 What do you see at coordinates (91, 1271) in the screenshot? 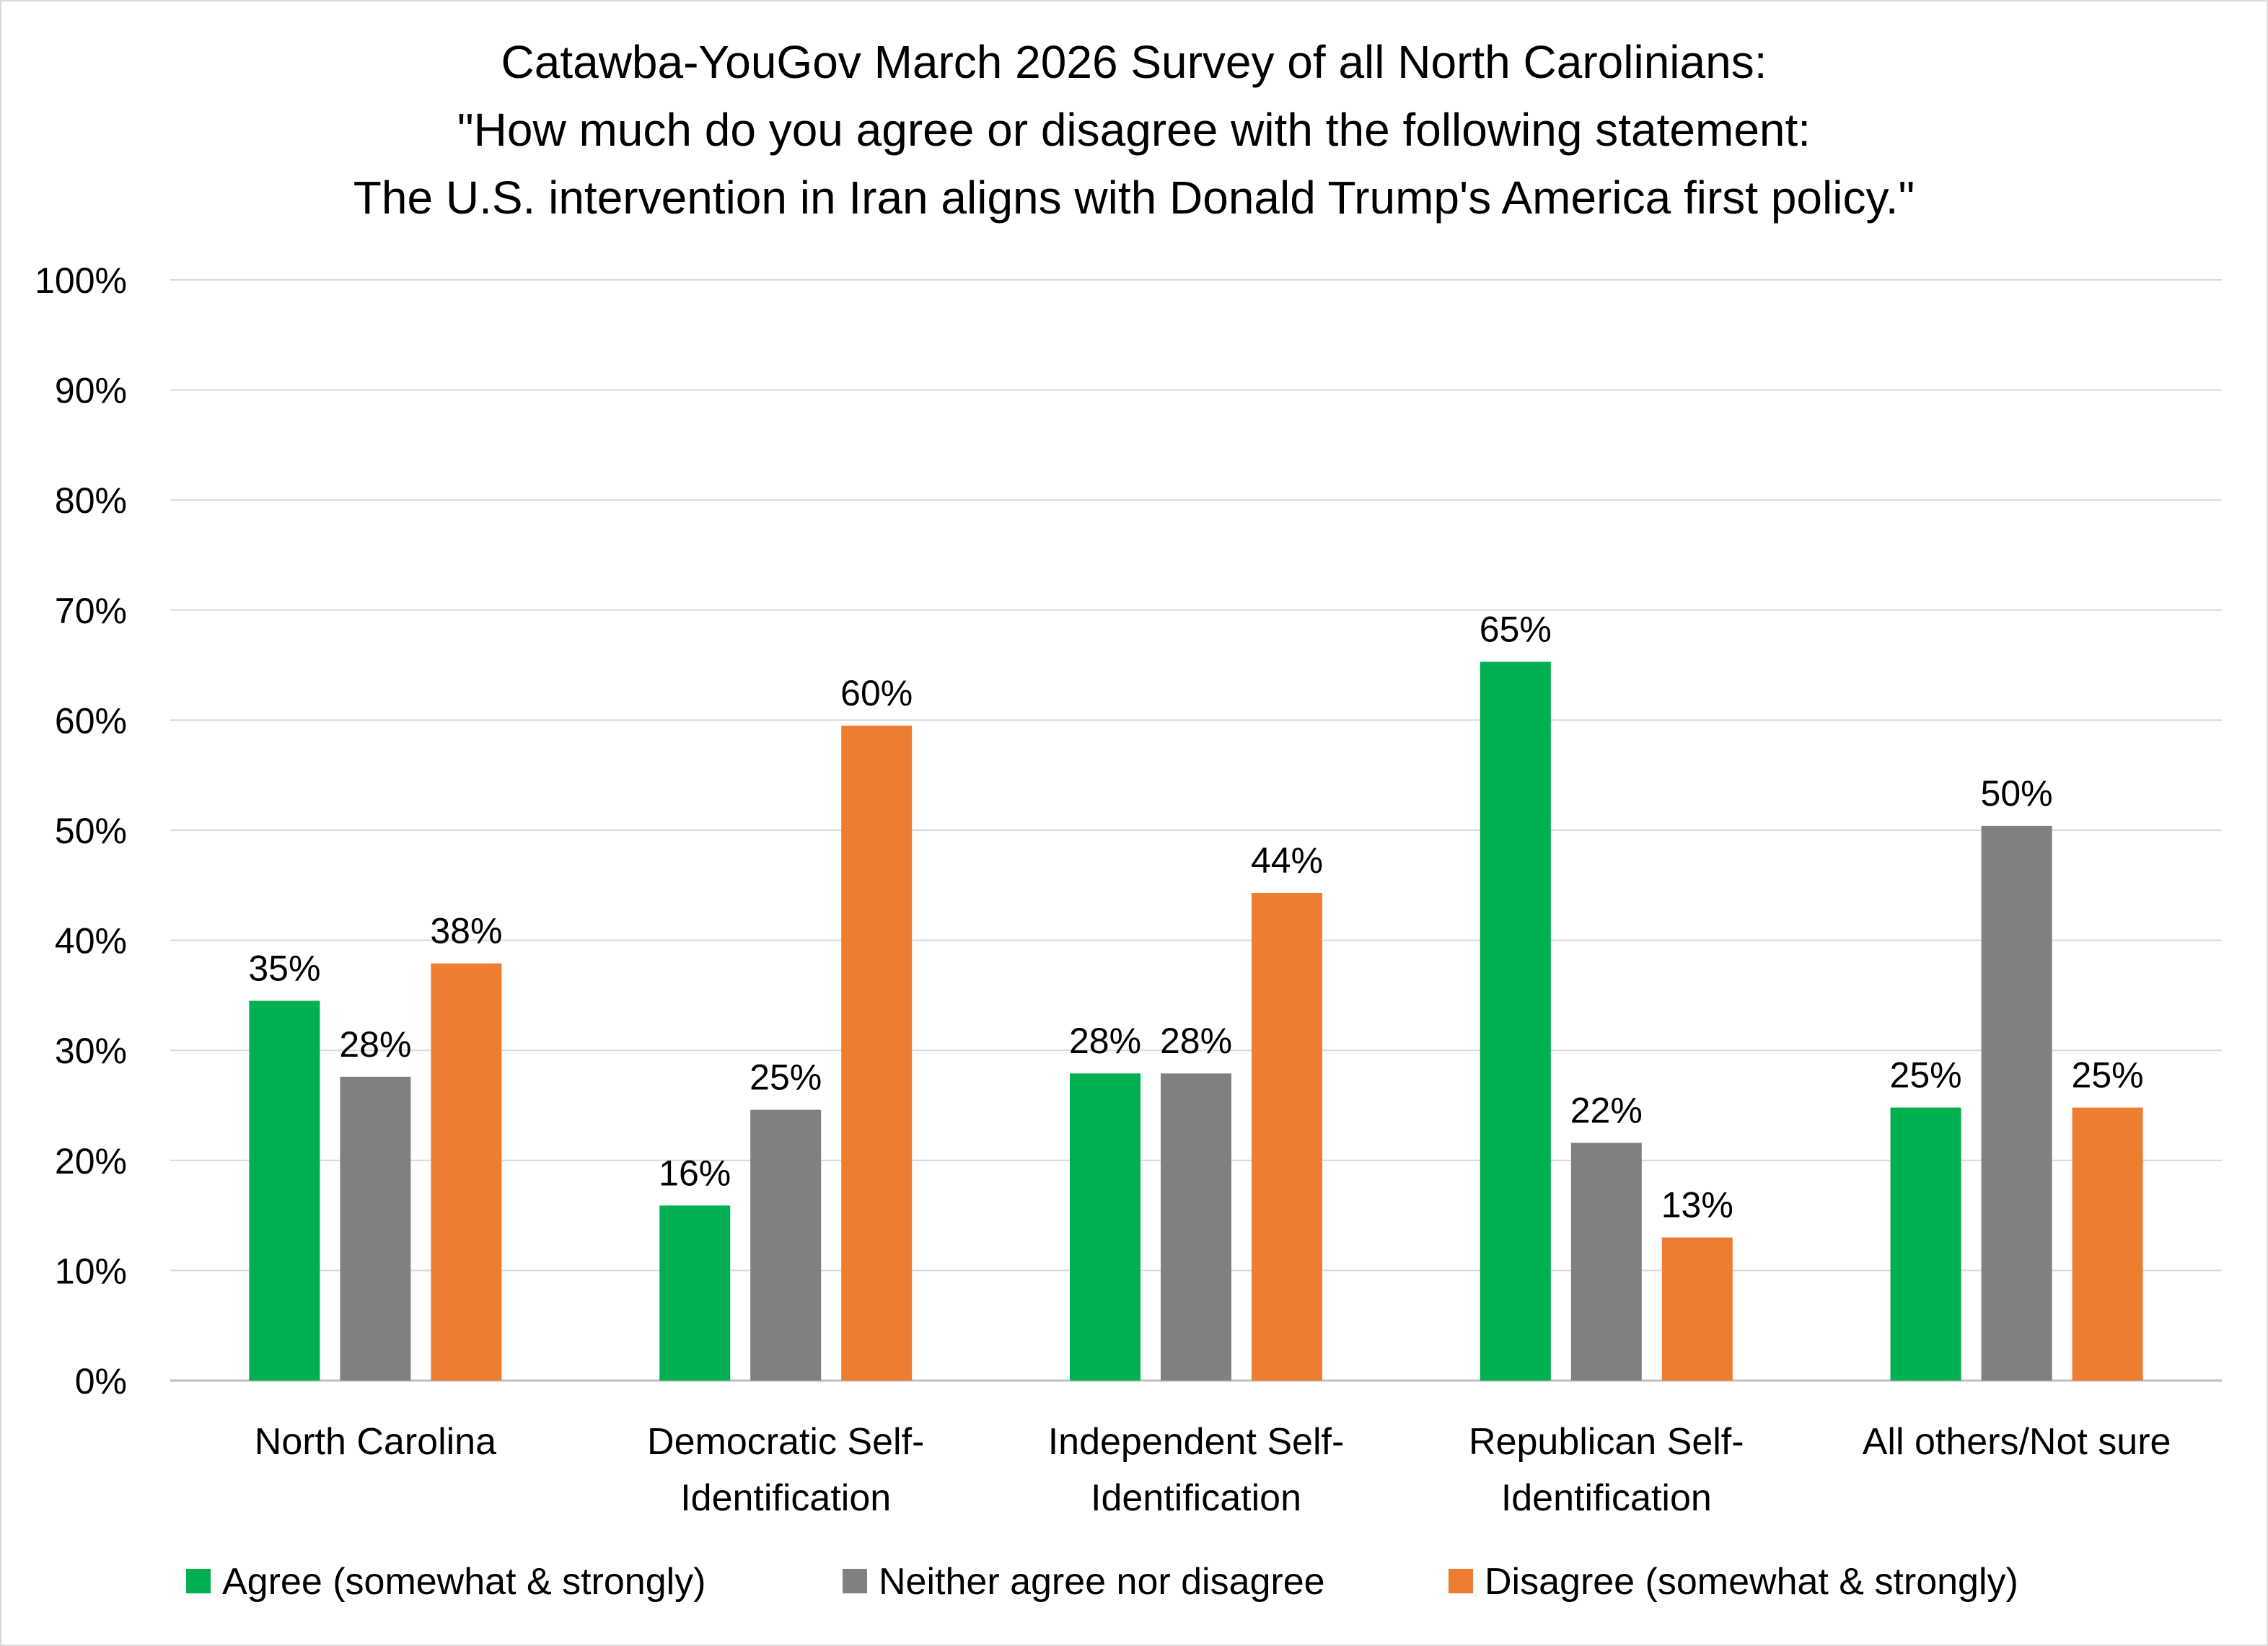
I see `y-tick-label: 10%` at bounding box center [91, 1271].